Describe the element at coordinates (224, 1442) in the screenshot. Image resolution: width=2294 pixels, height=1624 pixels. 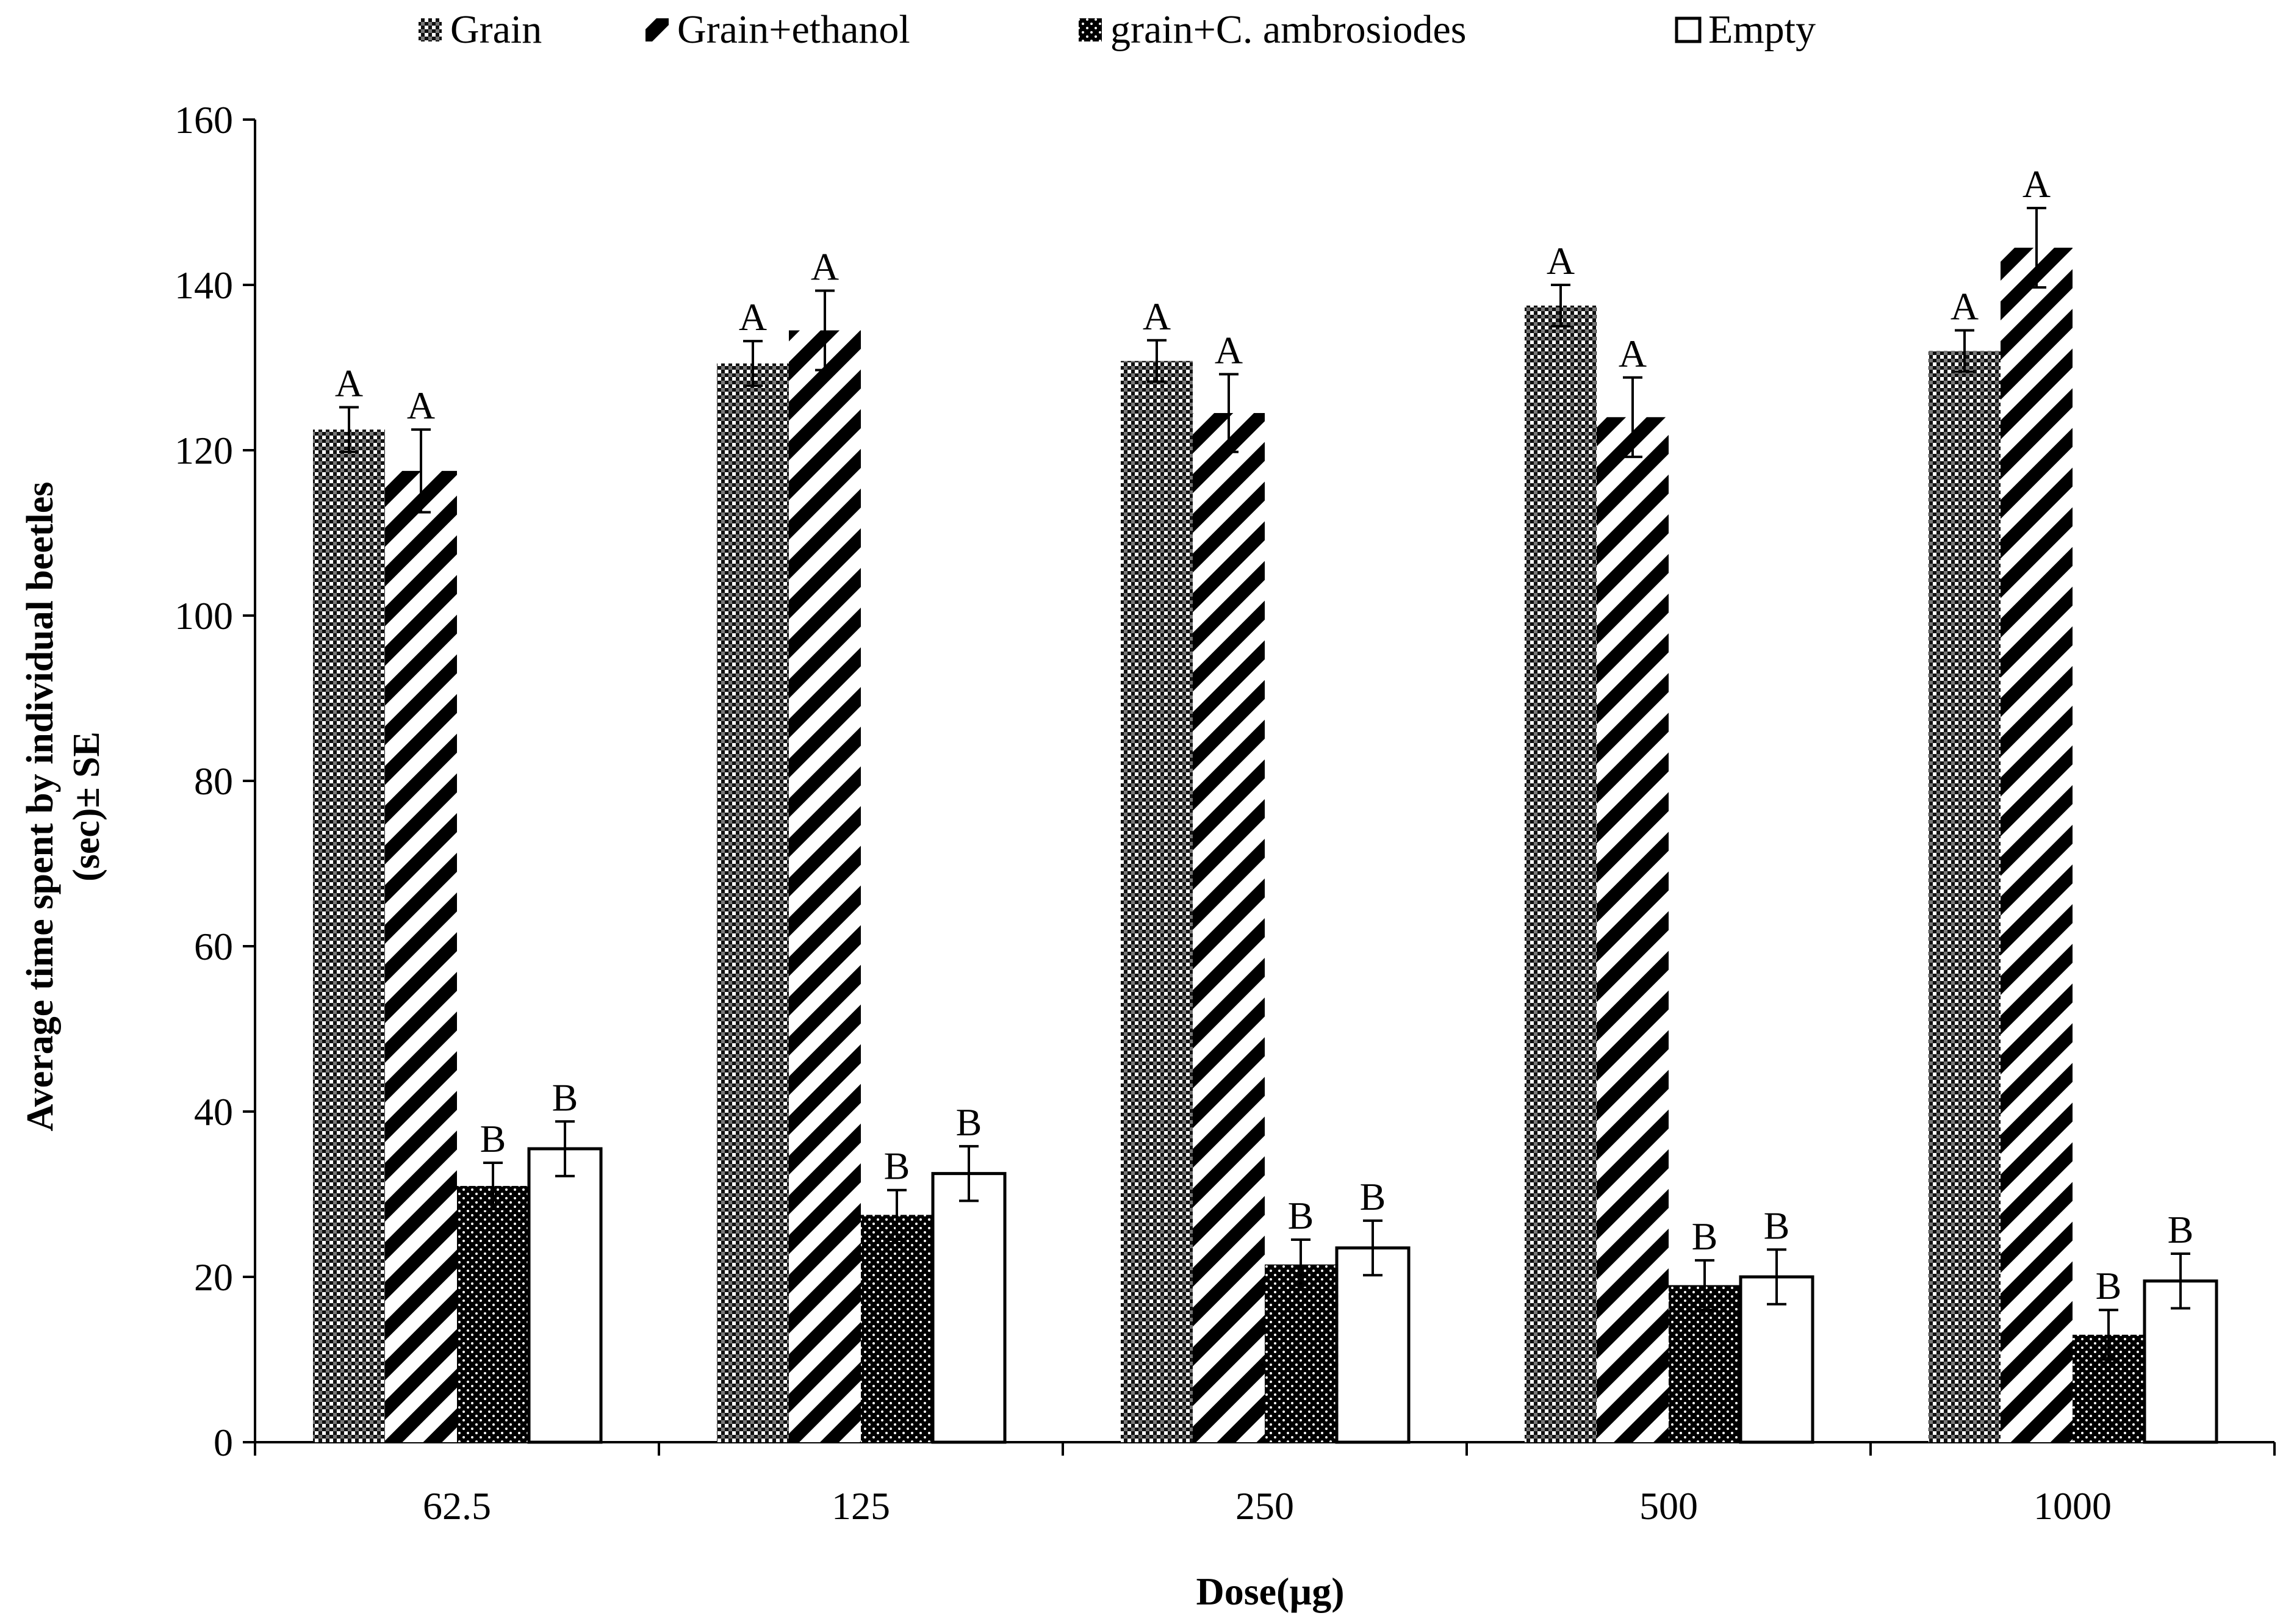
I see `y-tick-label: 0` at that location.